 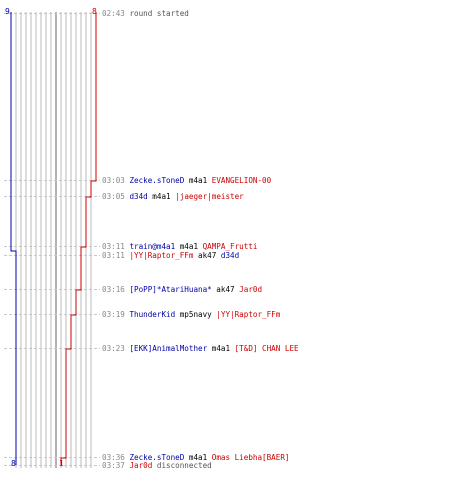 I want to click on blue-team-alive-line, so click(x=13, y=238).